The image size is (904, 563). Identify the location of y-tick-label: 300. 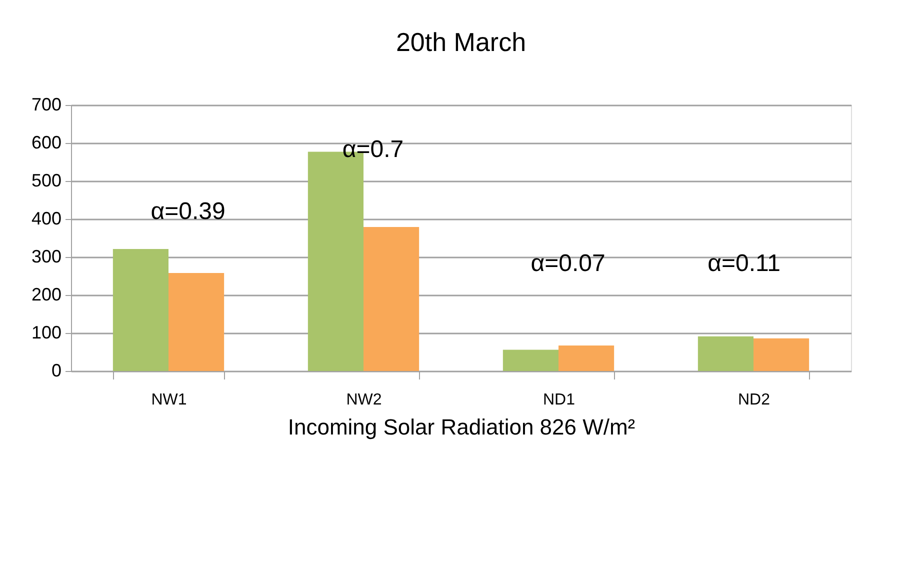
(46, 256).